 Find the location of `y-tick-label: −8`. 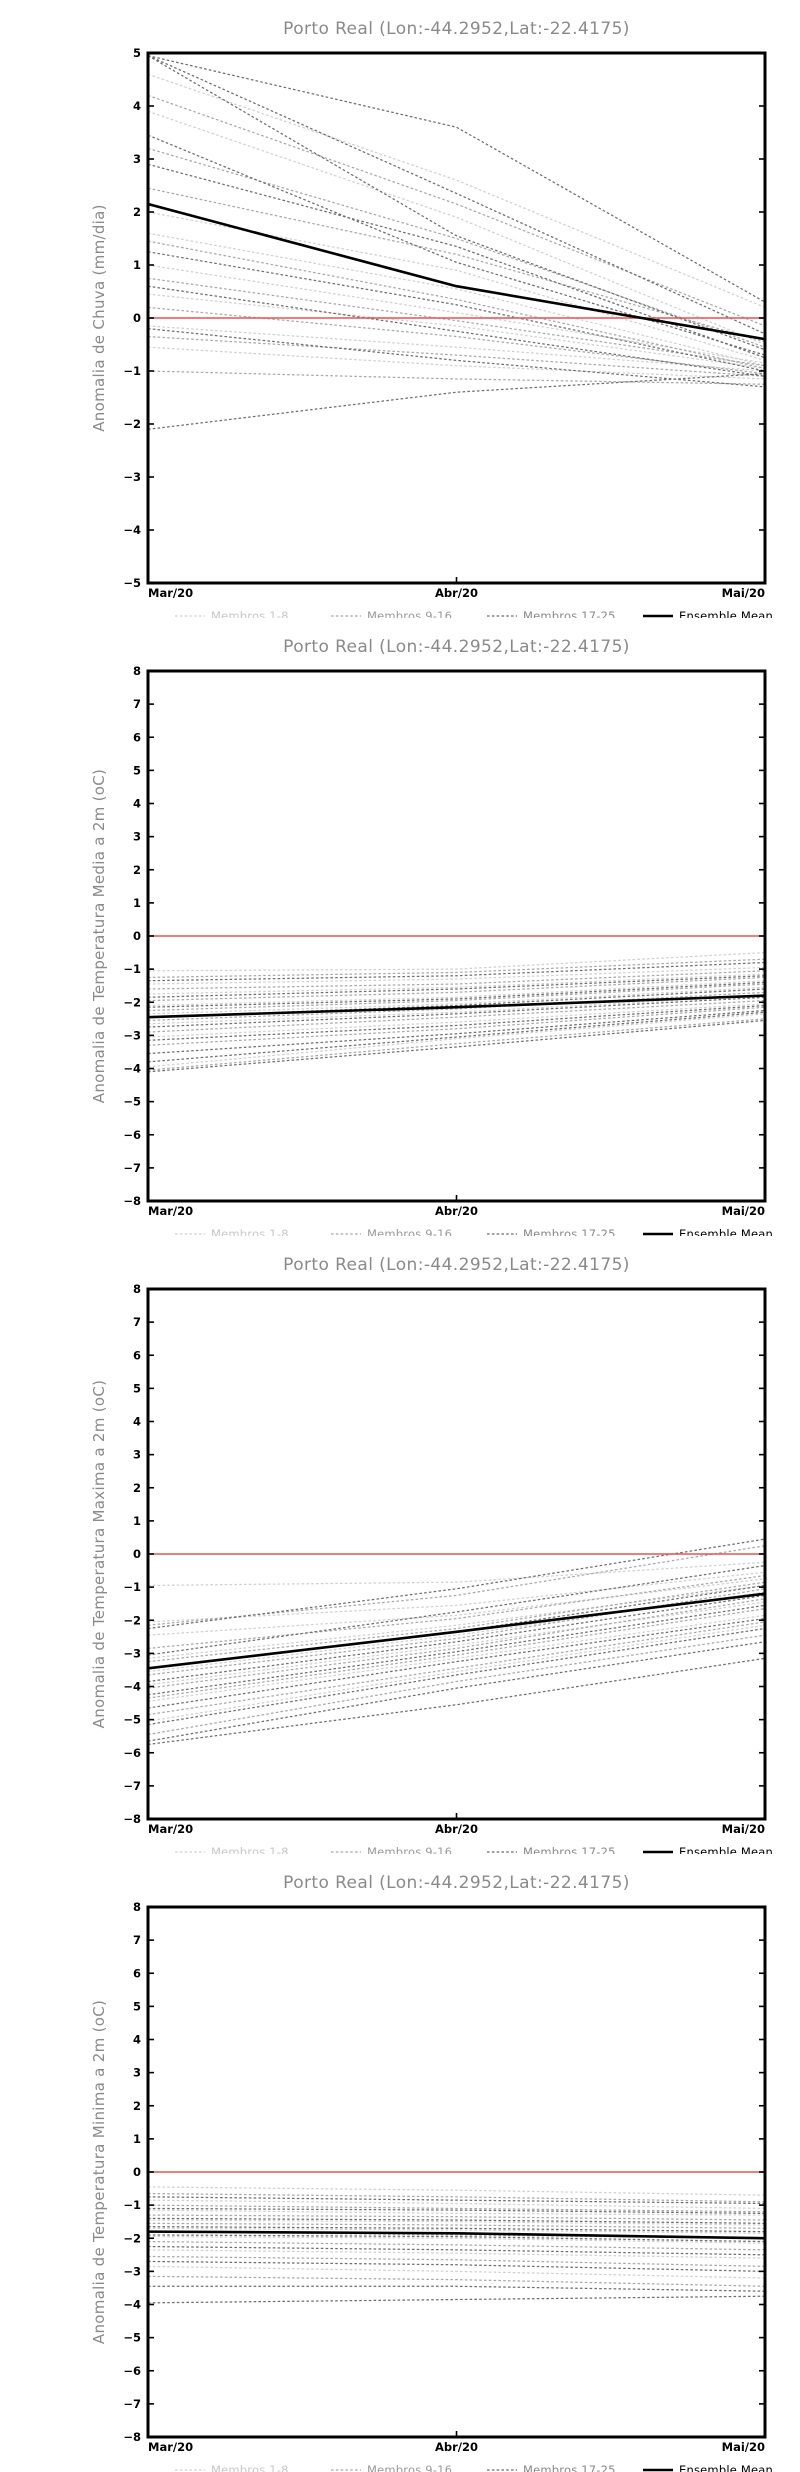

y-tick-label: −8 is located at coordinates (132, 1819).